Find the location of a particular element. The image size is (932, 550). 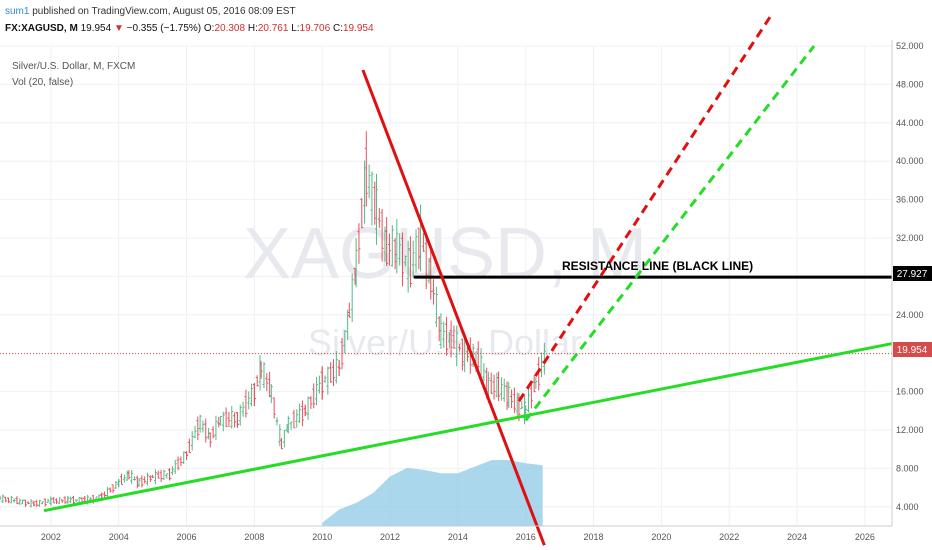

x-tick-label: 2022 is located at coordinates (729, 537).